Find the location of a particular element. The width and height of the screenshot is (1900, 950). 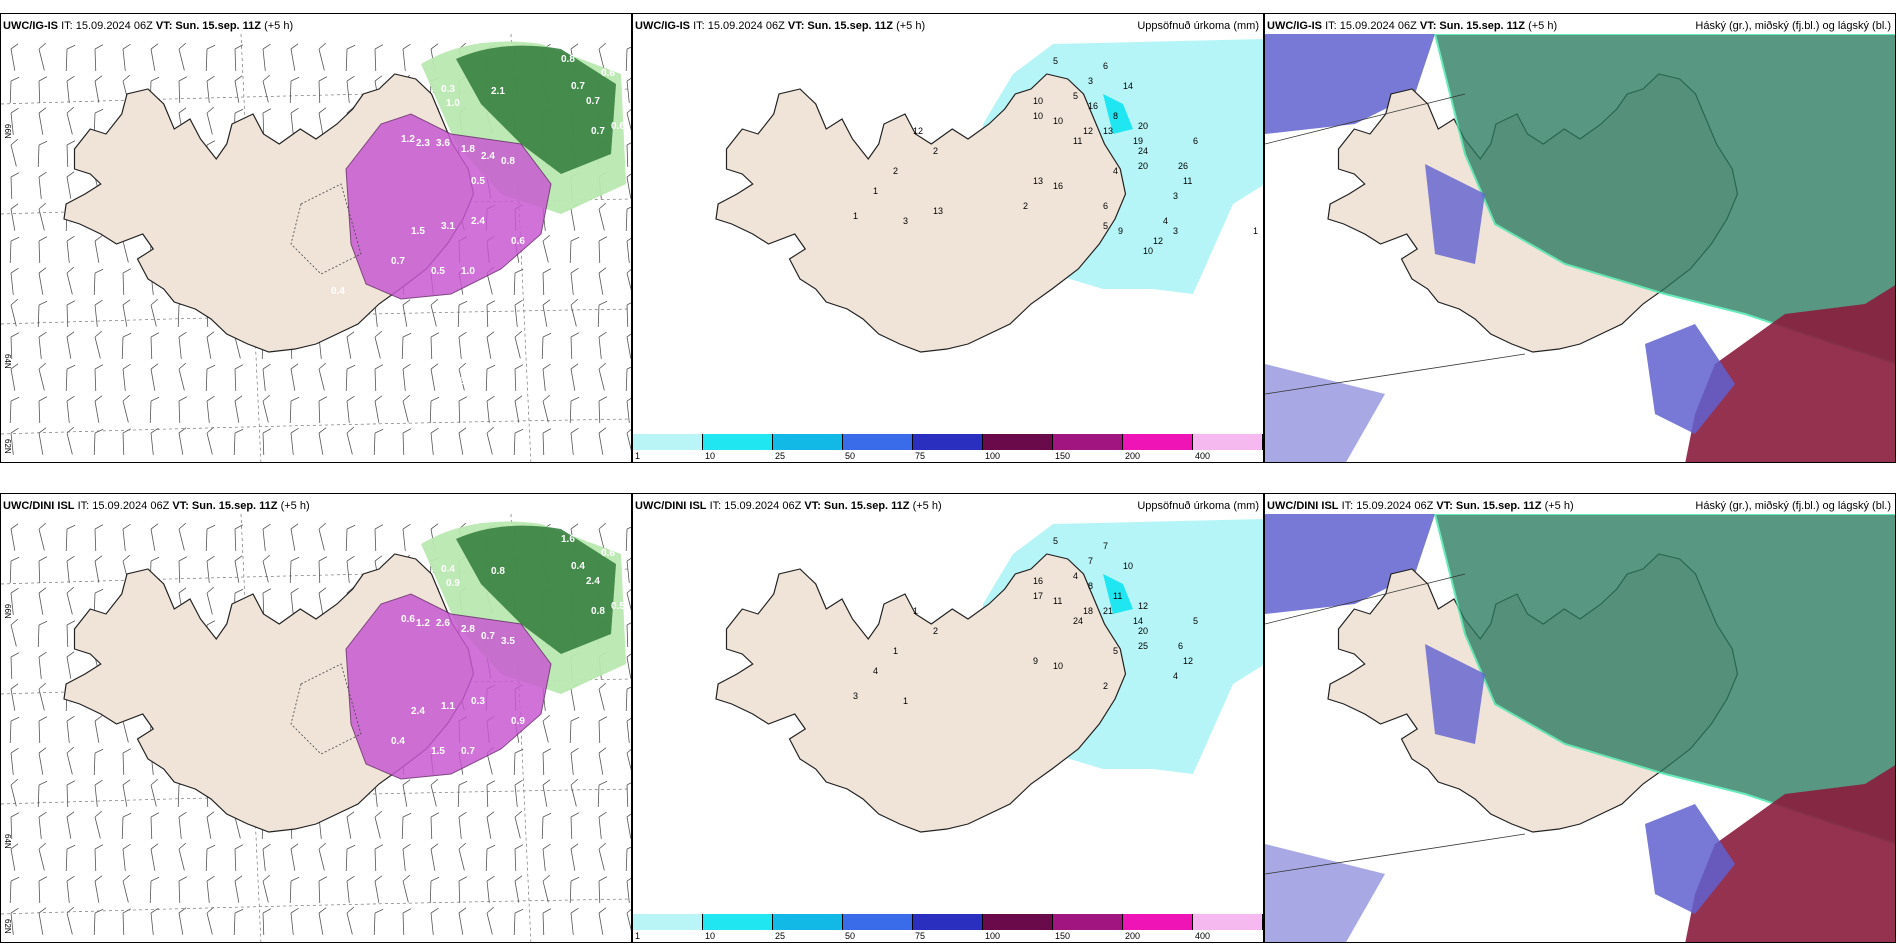

accum-value-label: 5 is located at coordinates (1195, 621).